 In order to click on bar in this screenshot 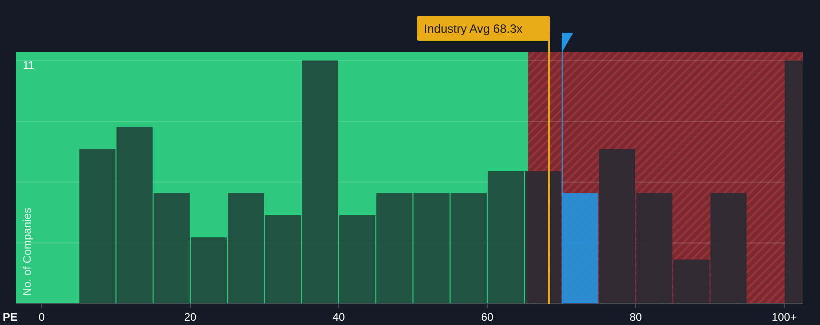, I will do `click(543, 237)`.